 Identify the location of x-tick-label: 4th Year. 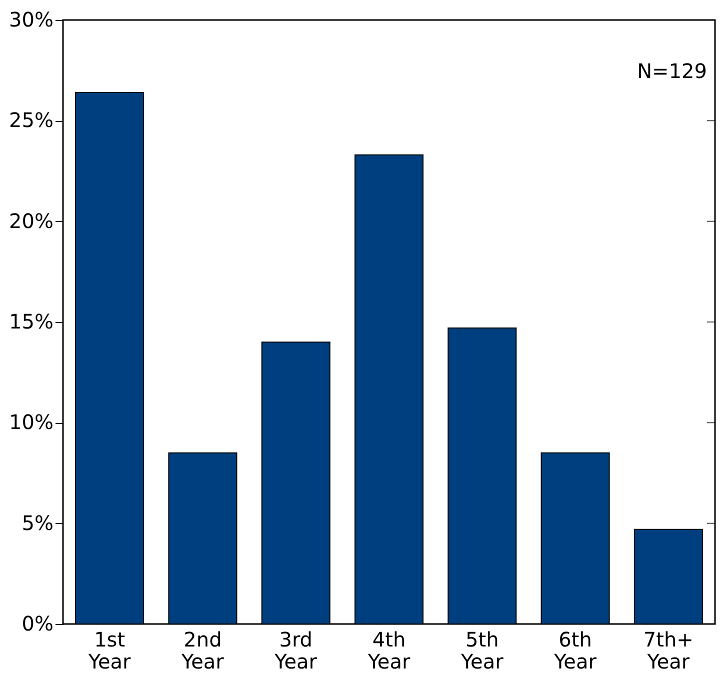
(388, 651).